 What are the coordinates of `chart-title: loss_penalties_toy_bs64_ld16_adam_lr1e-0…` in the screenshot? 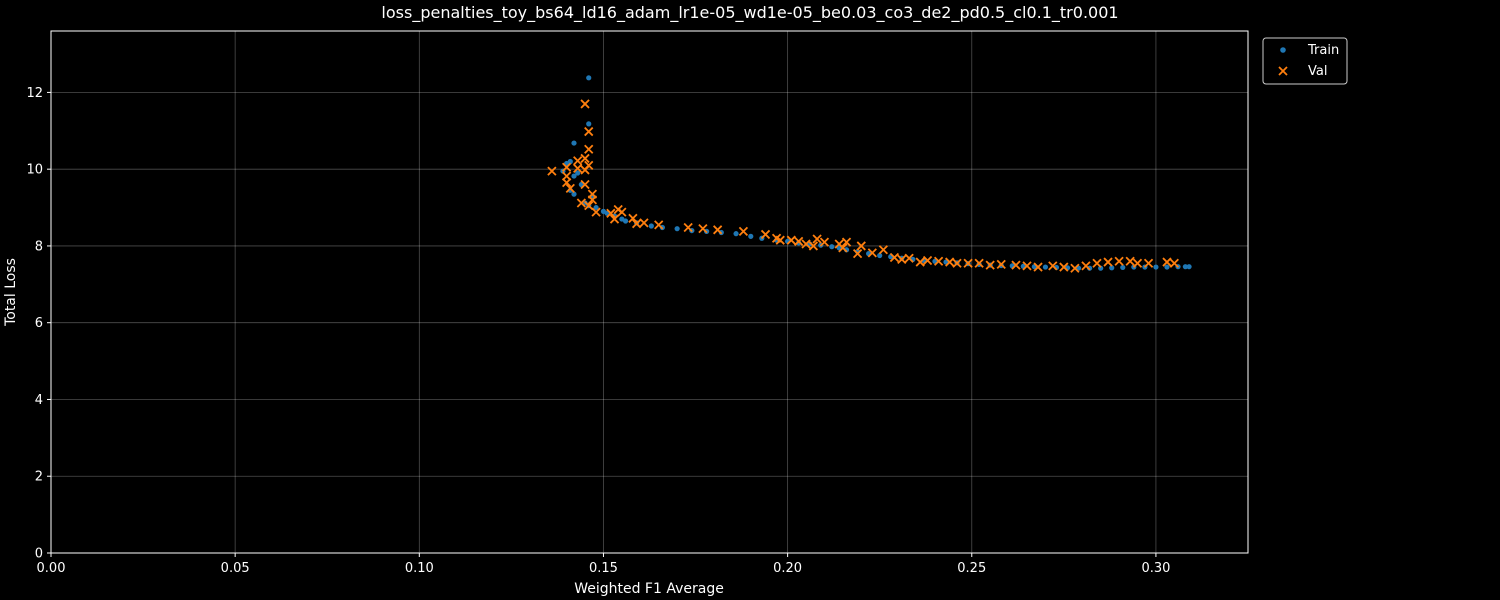 It's located at (749, 13).